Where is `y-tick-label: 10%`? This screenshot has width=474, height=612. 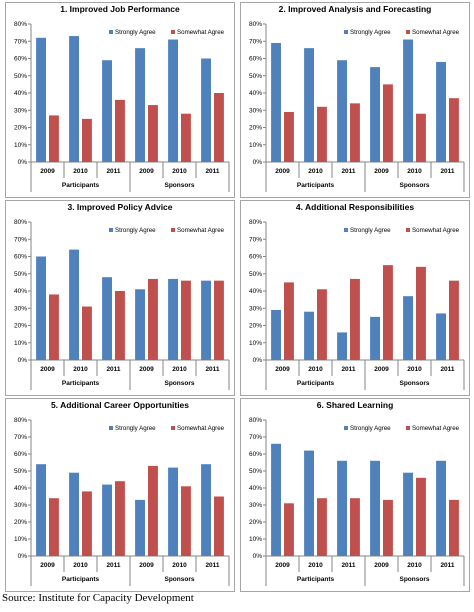
y-tick-label: 10% is located at coordinates (20, 539).